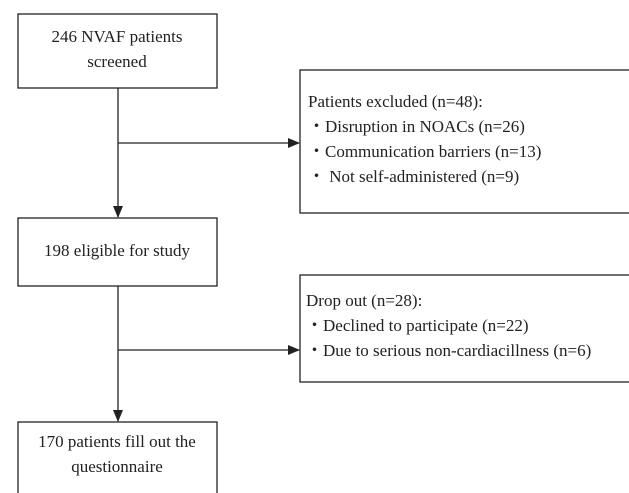 The height and width of the screenshot is (493, 629). I want to click on node-text: Drop out (n=28):, so click(364, 300).